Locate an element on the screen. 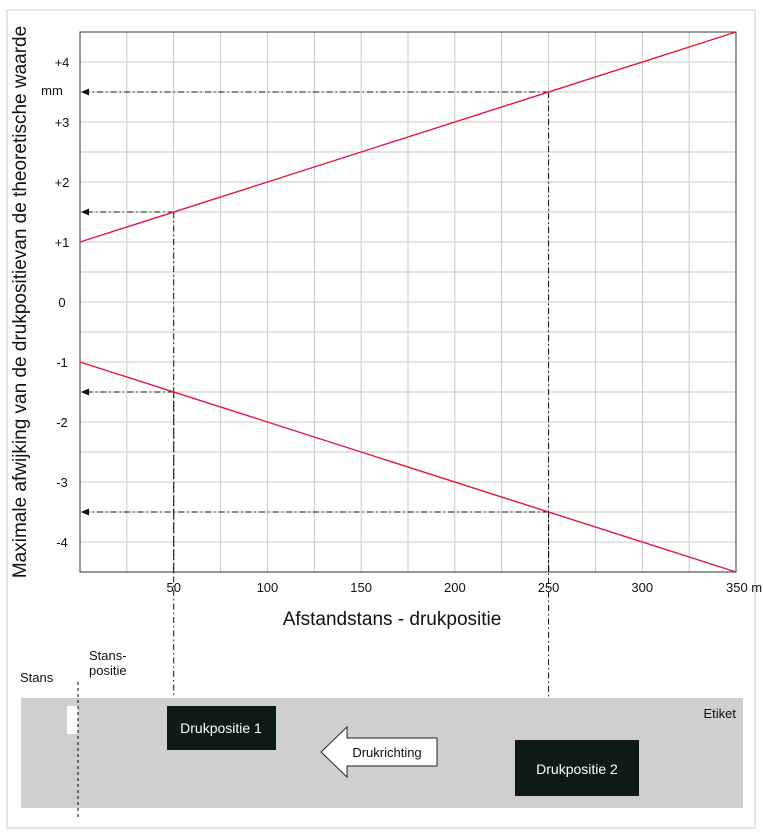 The height and width of the screenshot is (839, 763). drukpositie-2-box is located at coordinates (577, 768).